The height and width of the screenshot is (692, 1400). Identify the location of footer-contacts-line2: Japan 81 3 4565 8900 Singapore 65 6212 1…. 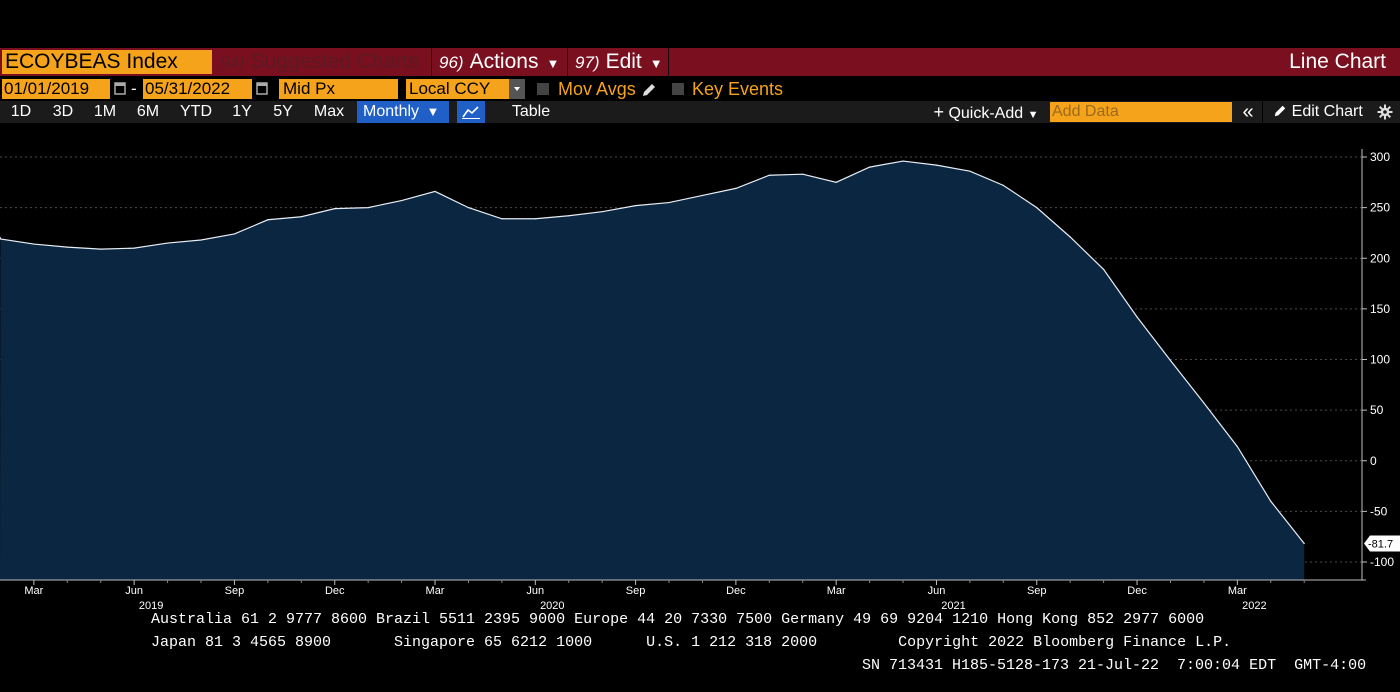
(691, 642).